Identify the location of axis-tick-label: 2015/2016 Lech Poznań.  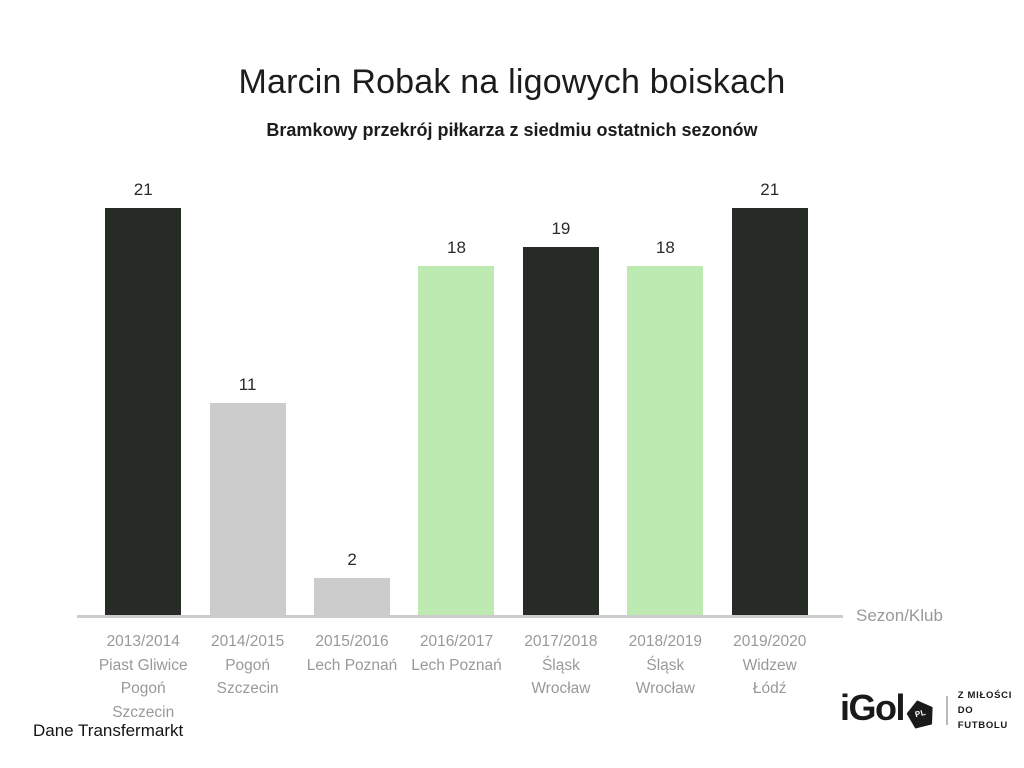
(352, 677).